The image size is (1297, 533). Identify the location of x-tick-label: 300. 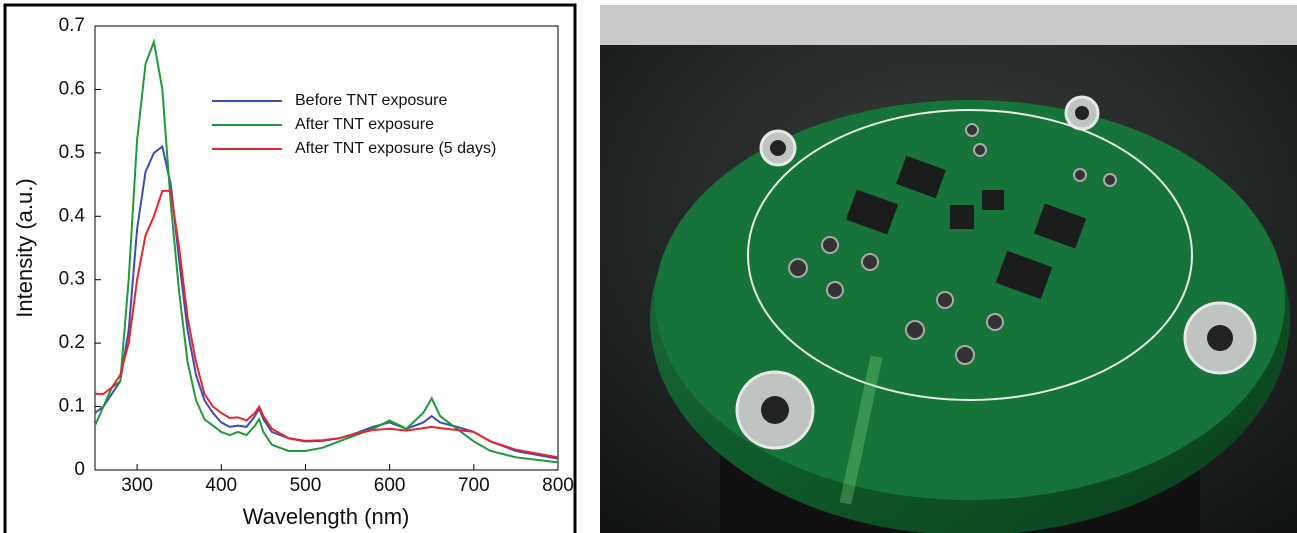
(137, 485).